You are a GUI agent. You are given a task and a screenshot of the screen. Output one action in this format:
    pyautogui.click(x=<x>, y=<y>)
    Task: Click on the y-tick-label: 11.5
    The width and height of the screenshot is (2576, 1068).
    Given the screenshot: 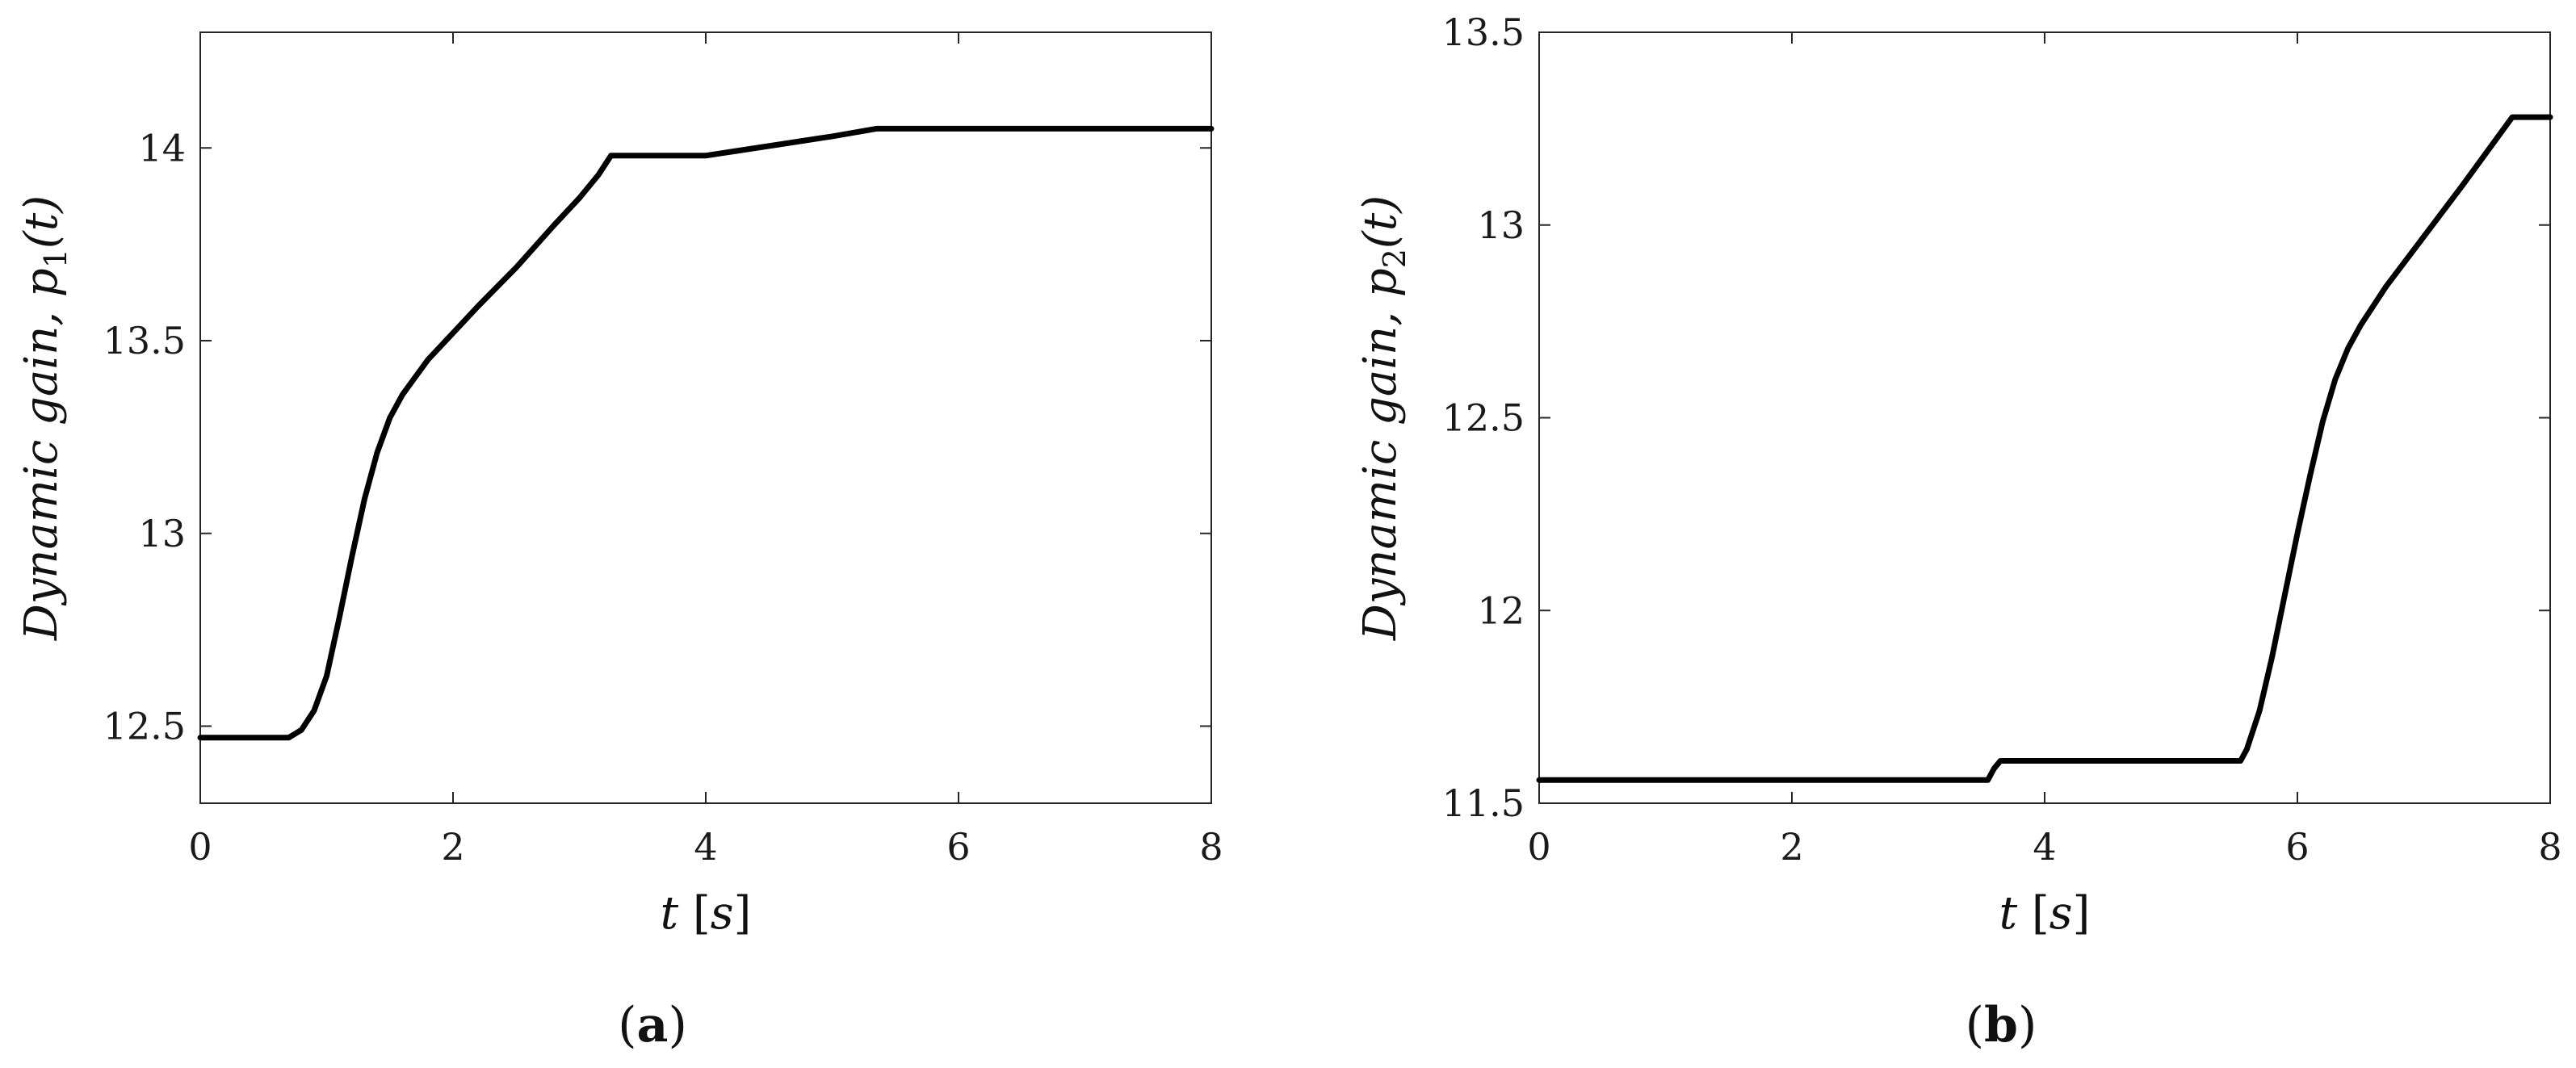 What is the action you would take?
    pyautogui.click(x=1483, y=803)
    